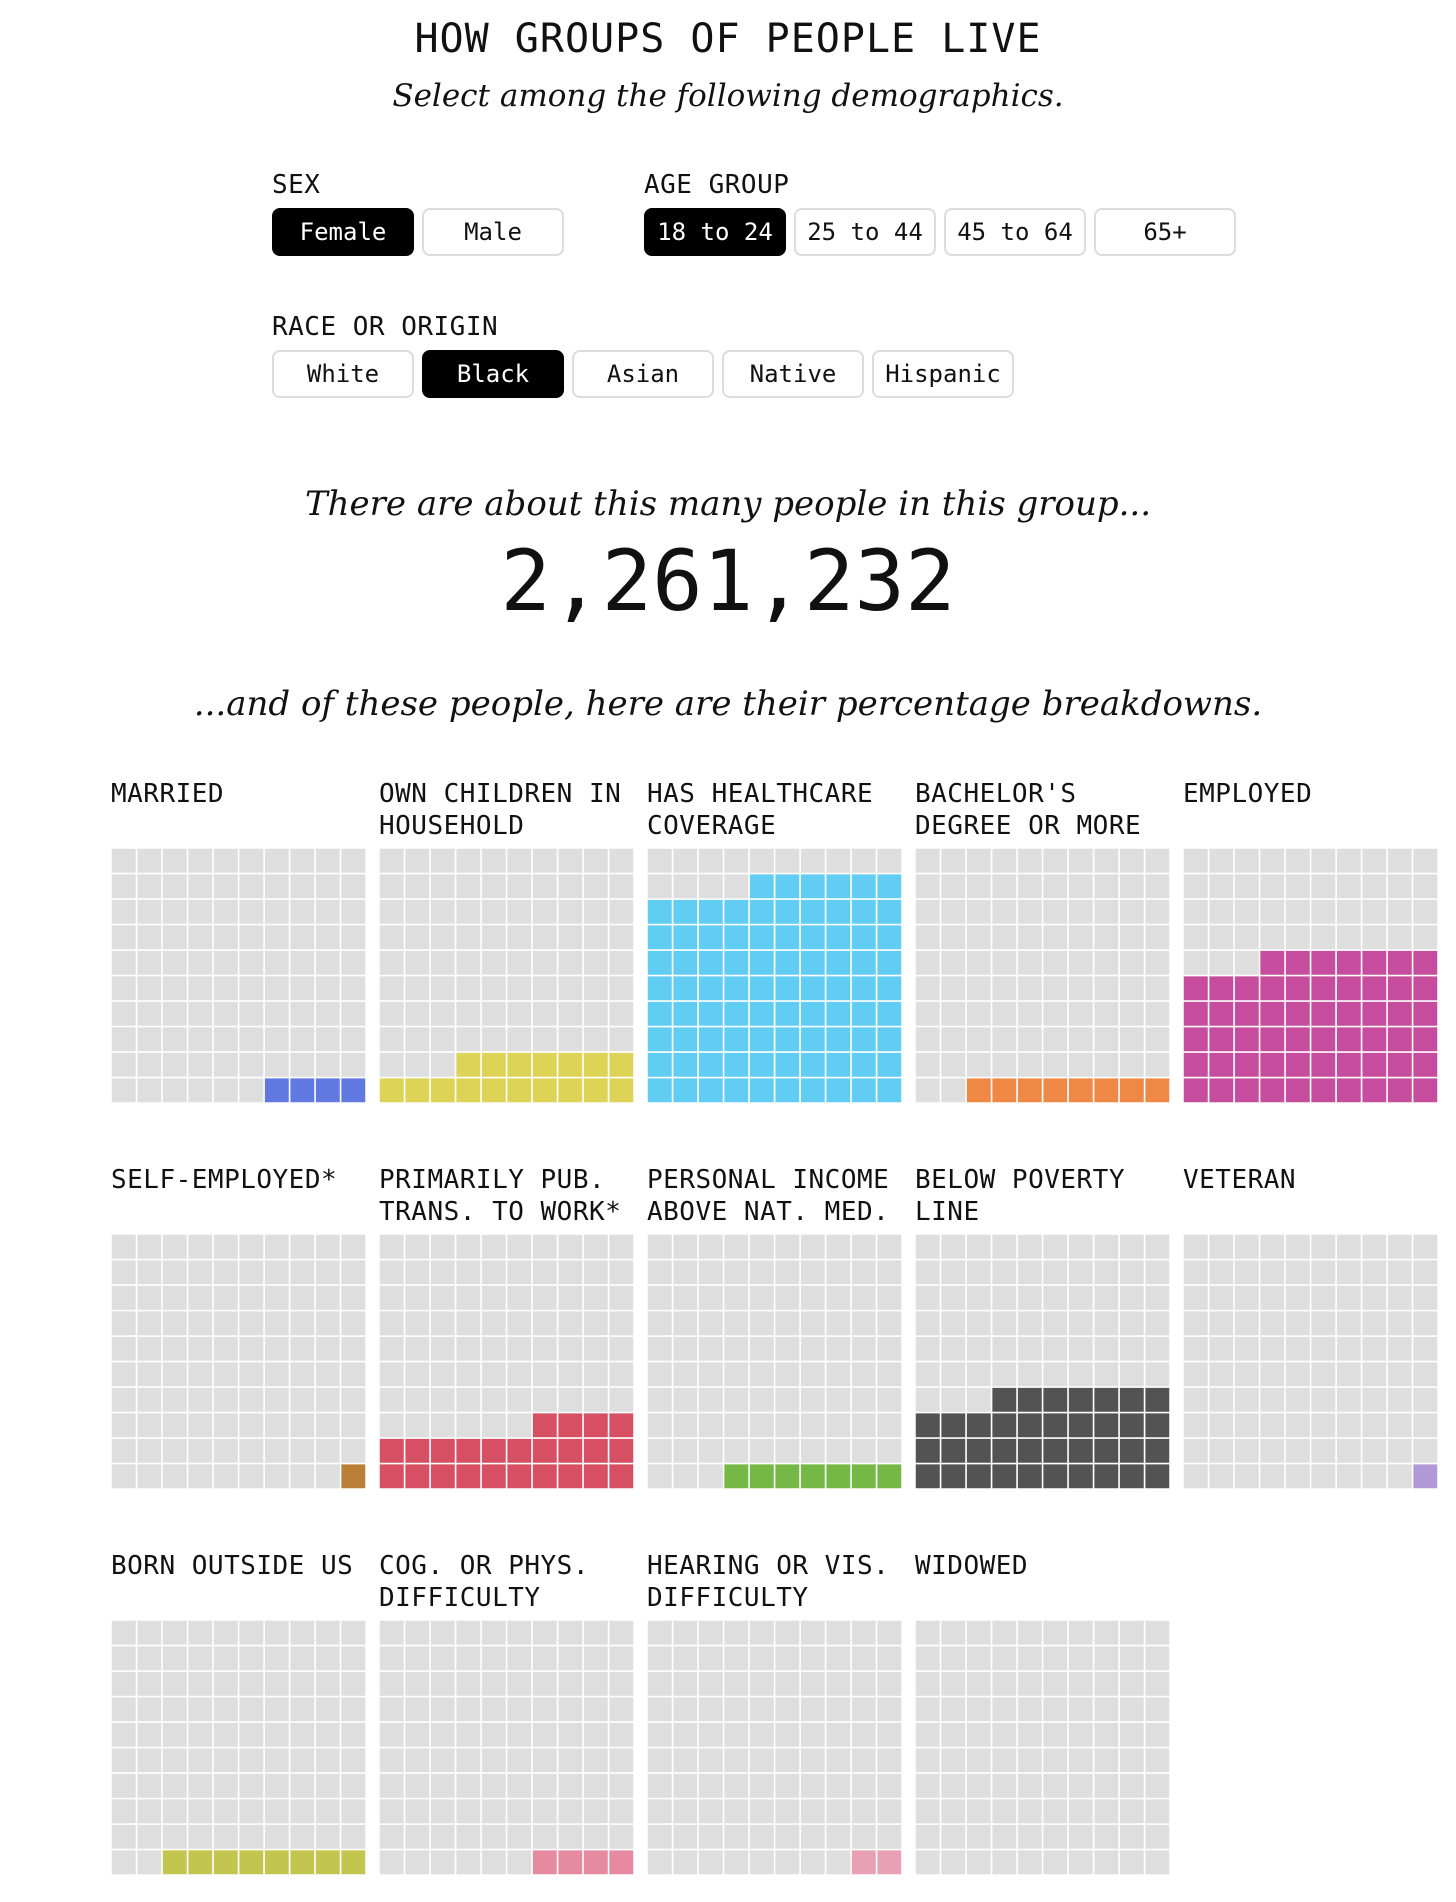 This screenshot has width=1456, height=1902. What do you see at coordinates (1015, 232) in the screenshot?
I see `age-option-45-64: 45 to 64` at bounding box center [1015, 232].